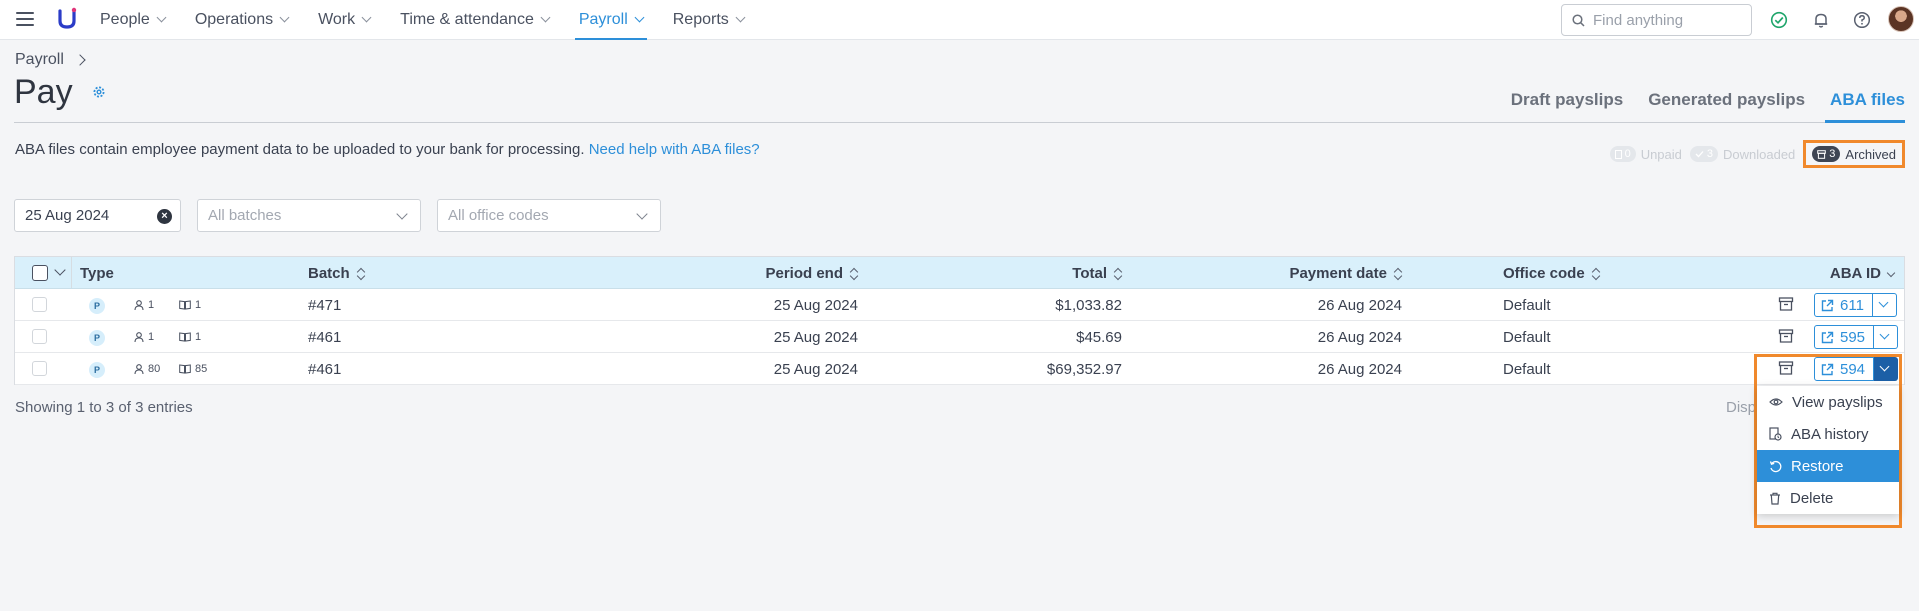 The image size is (1919, 611). Describe the element at coordinates (1551, 273) in the screenshot. I see `col-header-office-code: Office code` at that location.